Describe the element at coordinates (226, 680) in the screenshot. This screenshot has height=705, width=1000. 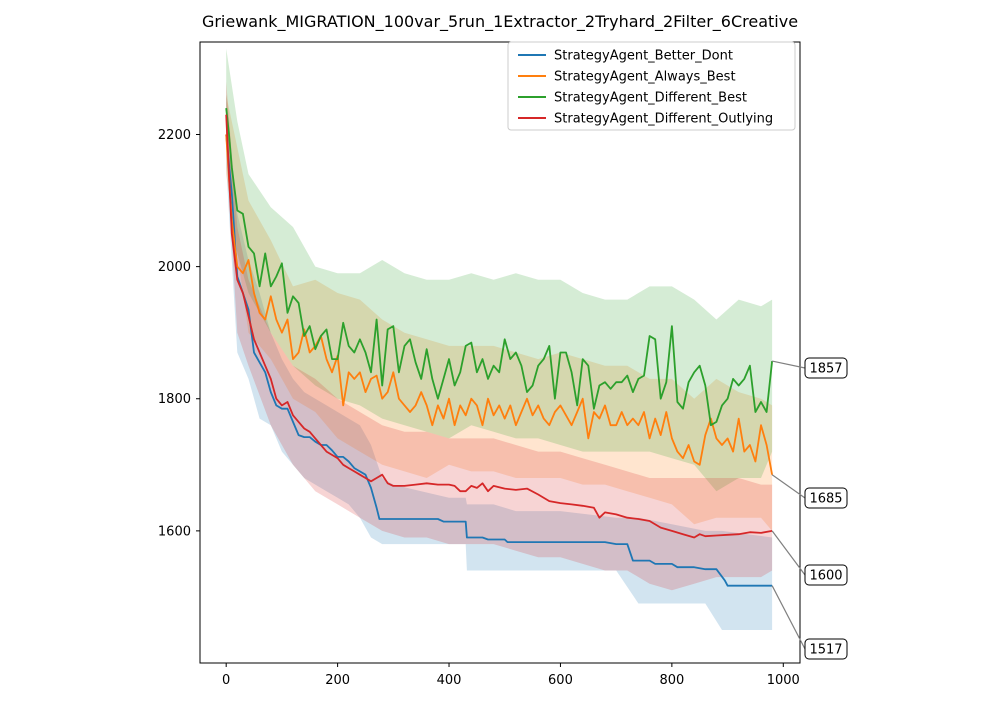
I see `x-tick-label: 0` at that location.